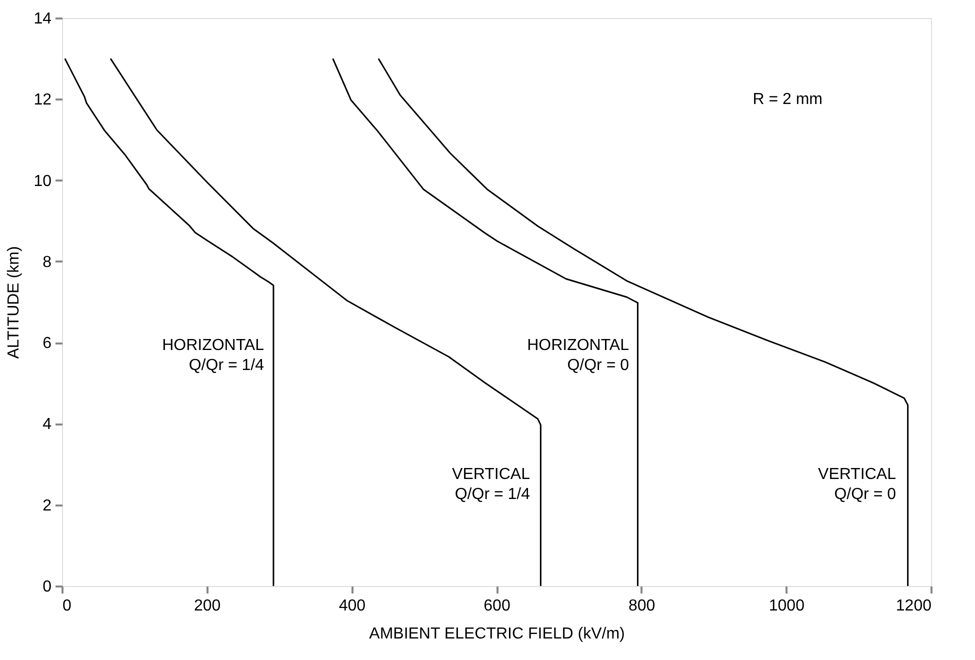 The width and height of the screenshot is (975, 660). I want to click on y-tick-label: 2, so click(47, 505).